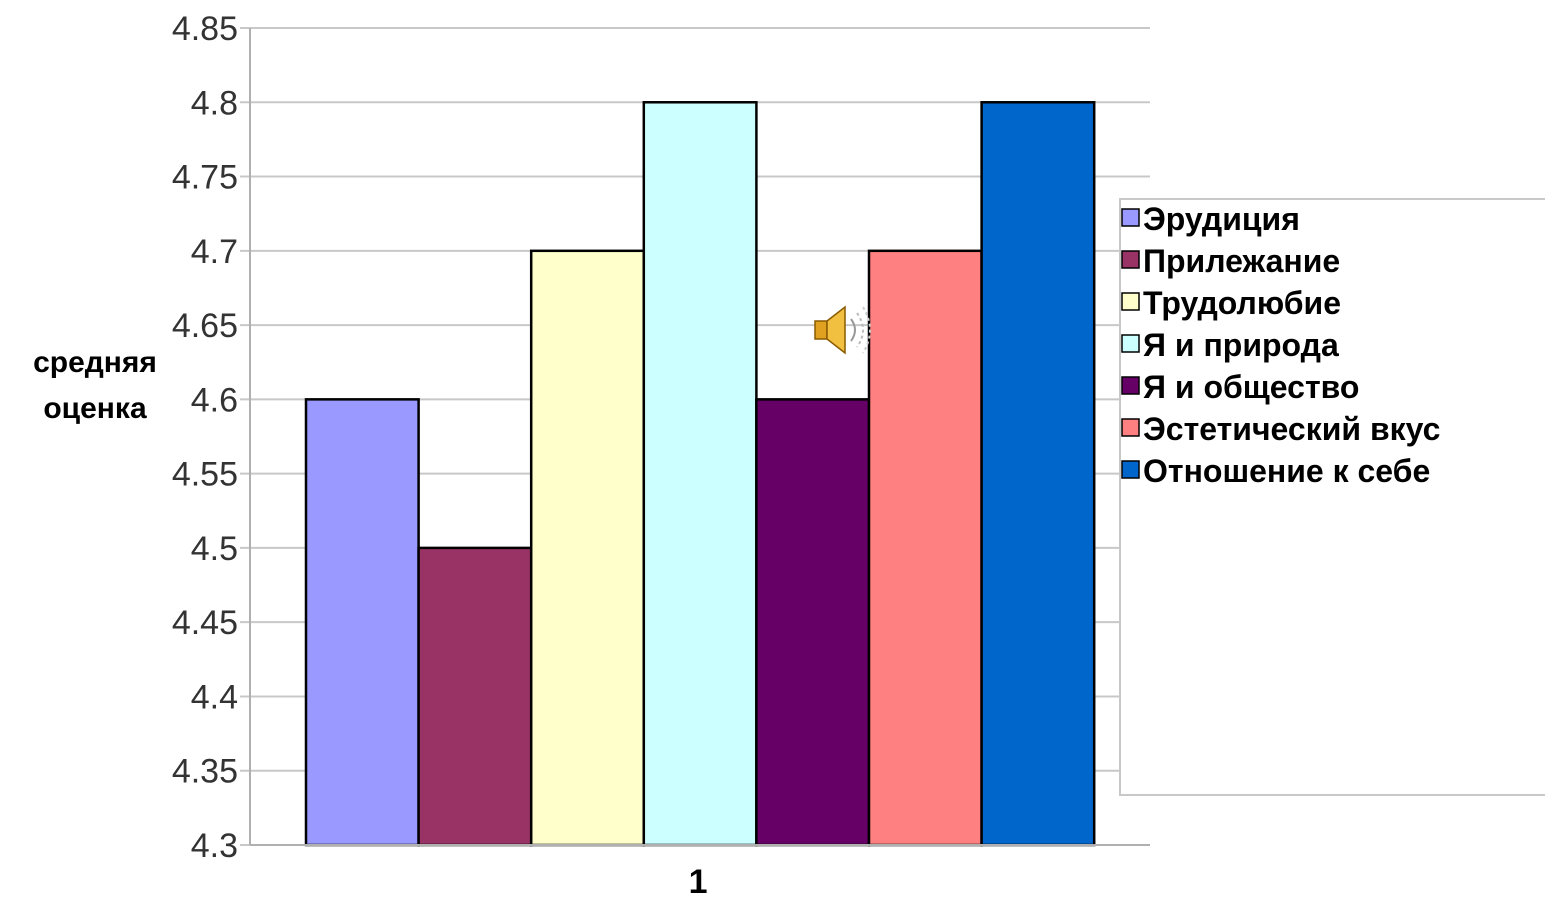 Image resolution: width=1545 pixels, height=897 pixels. What do you see at coordinates (205, 326) in the screenshot?
I see `y-tick-label: 4.65` at bounding box center [205, 326].